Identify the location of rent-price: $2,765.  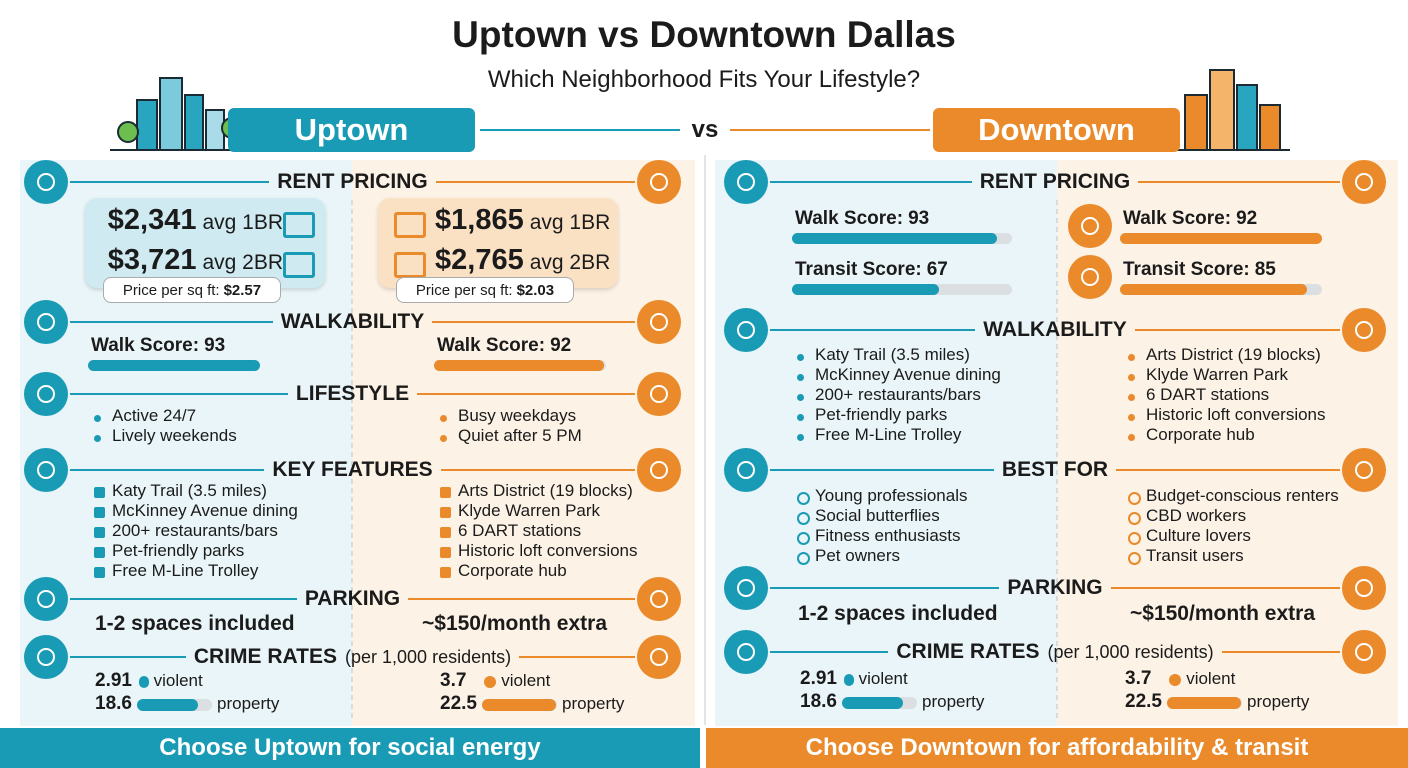
(479, 260).